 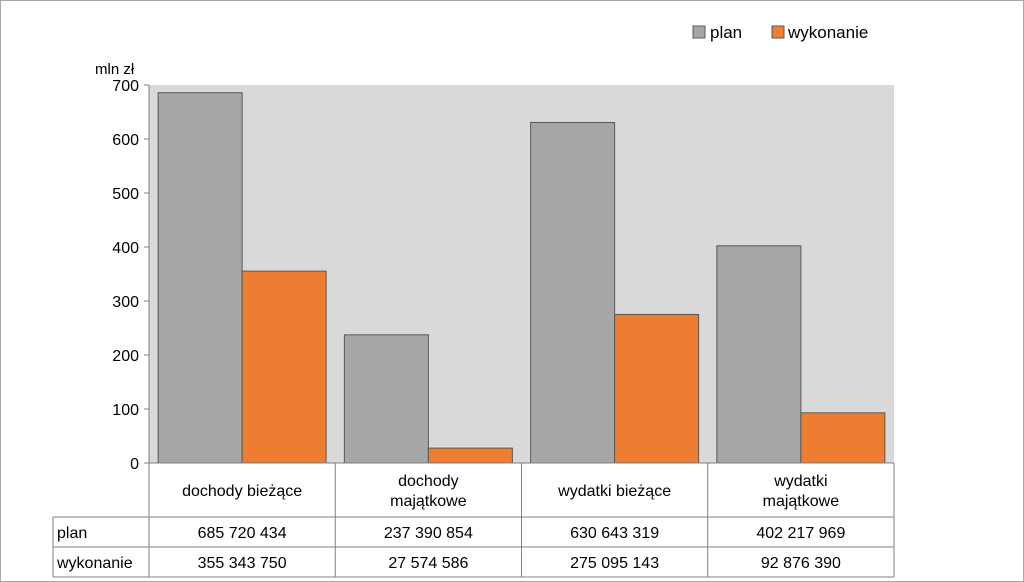 What do you see at coordinates (614, 491) in the screenshot?
I see `category-label: wydatki bieżące` at bounding box center [614, 491].